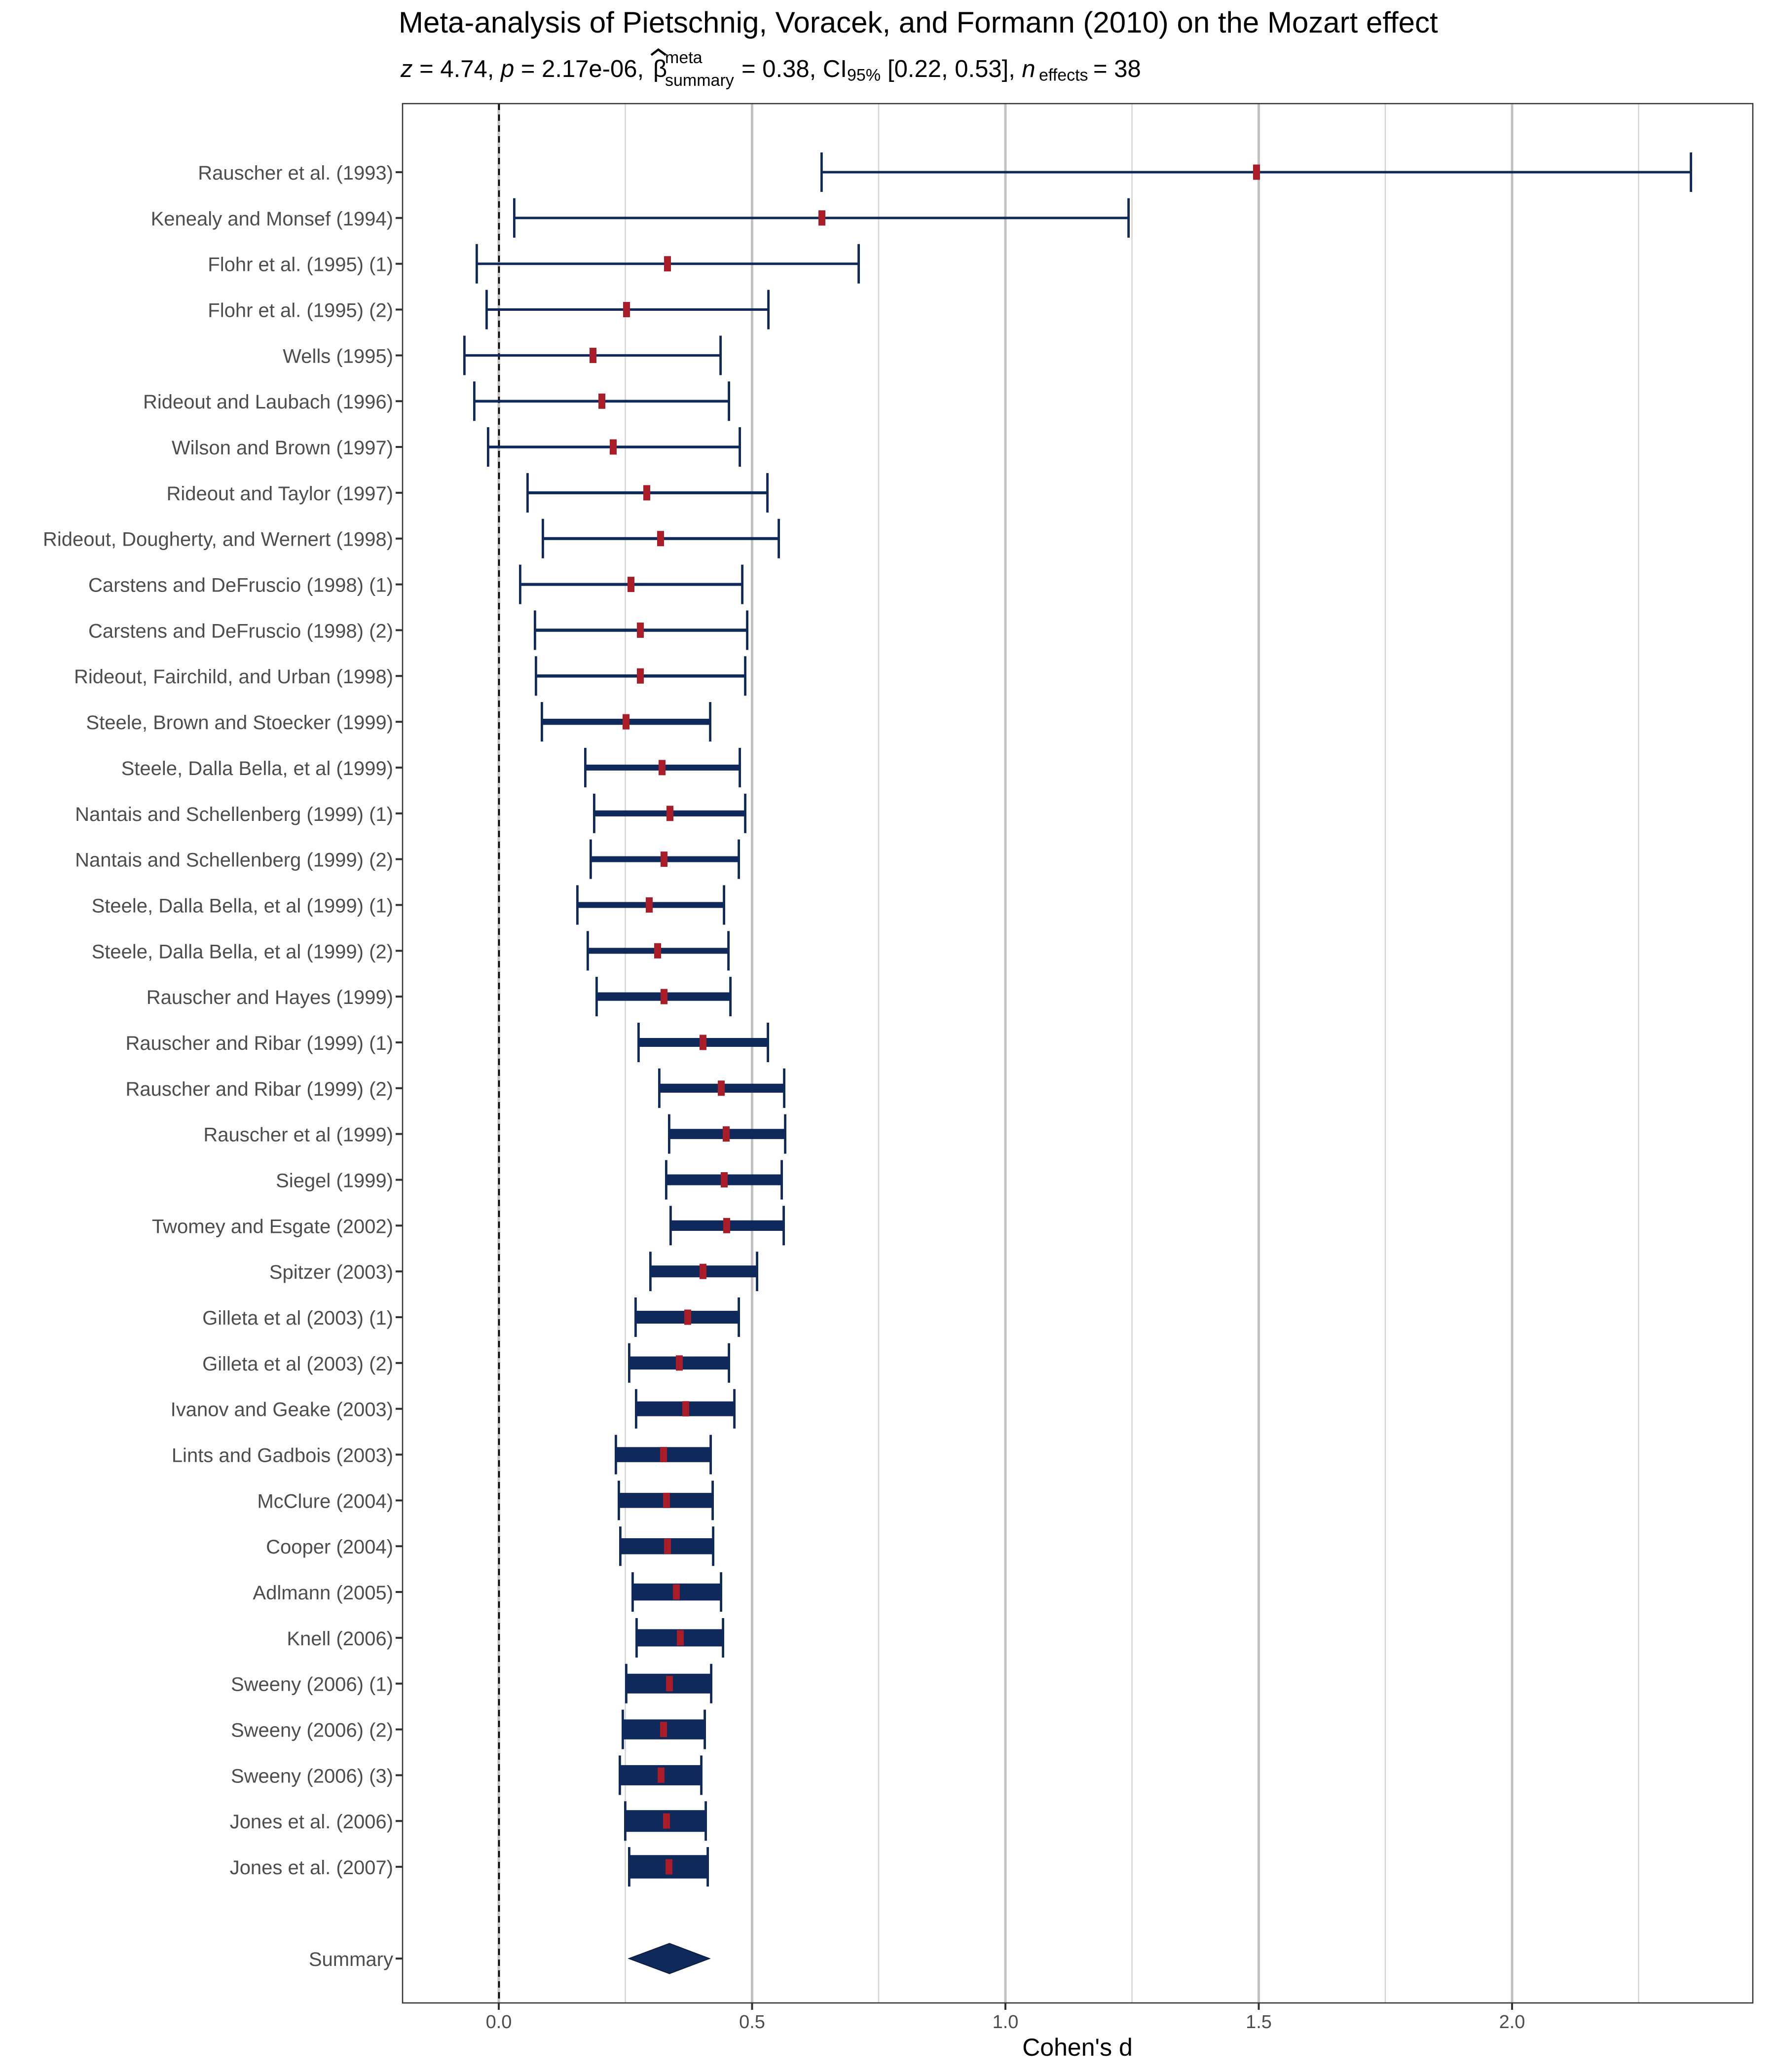 The image size is (1776, 2072). What do you see at coordinates (1512, 2023) in the screenshot?
I see `svg-text: 2.0` at bounding box center [1512, 2023].